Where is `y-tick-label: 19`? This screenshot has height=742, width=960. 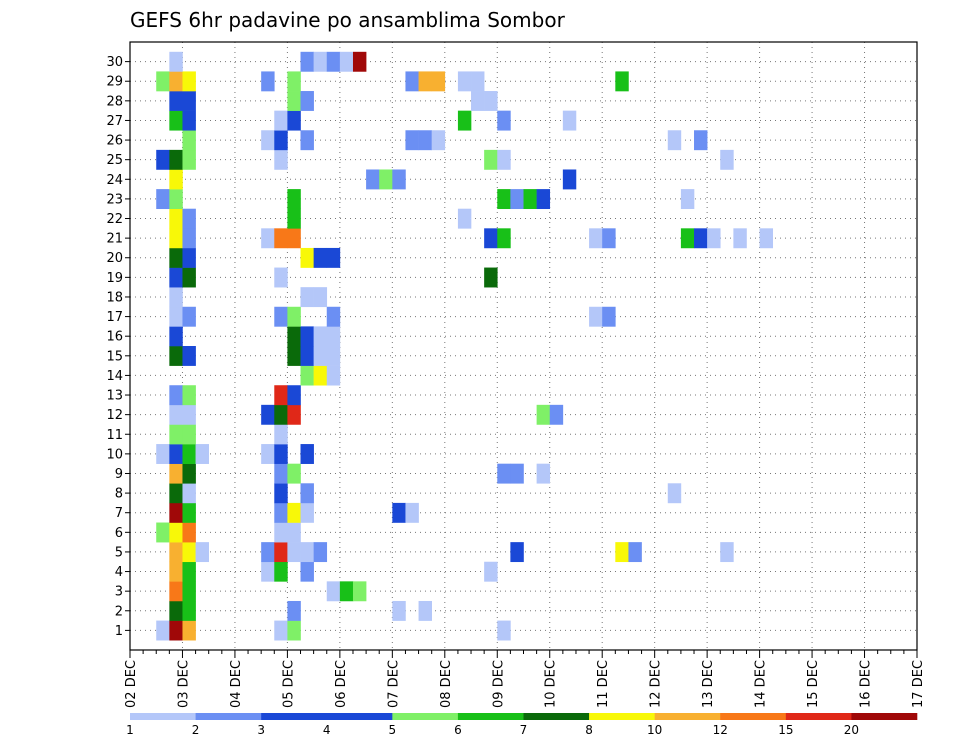 y-tick-label: 19 is located at coordinates (114, 278).